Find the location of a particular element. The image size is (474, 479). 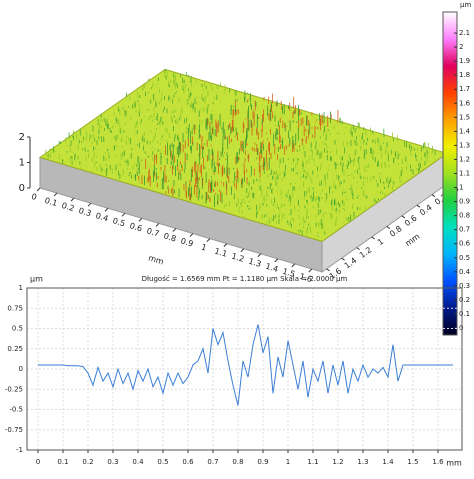

y-tick-label: 1.2 is located at coordinates (366, 252).